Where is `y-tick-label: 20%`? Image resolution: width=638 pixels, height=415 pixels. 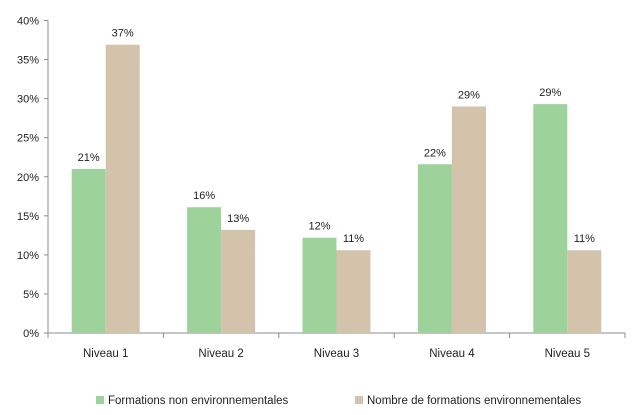
y-tick-label: 20% is located at coordinates (28, 178).